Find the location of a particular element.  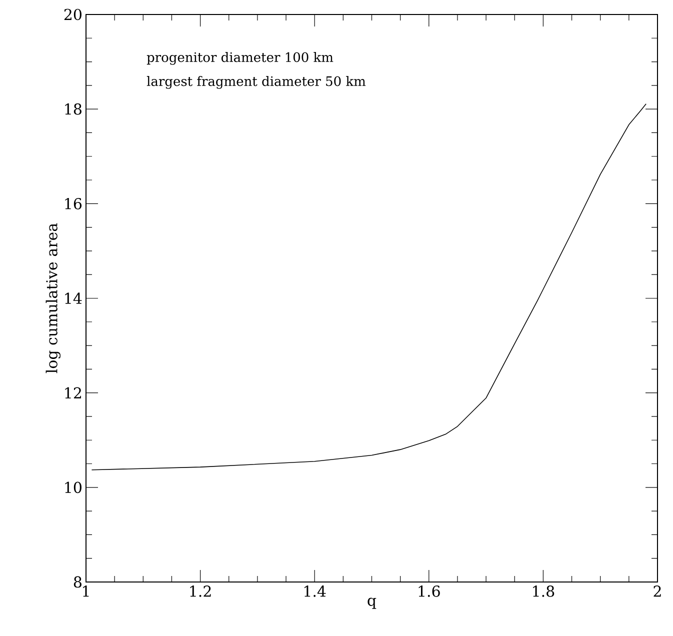

x-tick-label: 1 is located at coordinates (86, 591).